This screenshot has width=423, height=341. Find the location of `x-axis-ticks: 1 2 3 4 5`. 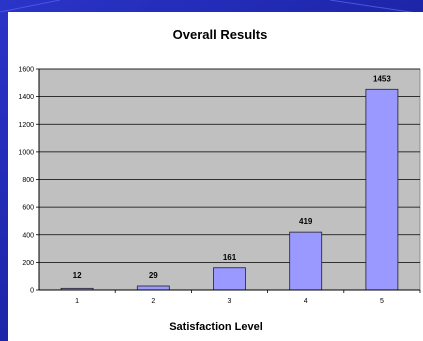

x-axis-ticks: 1 2 3 4 5 is located at coordinates (248, 297).